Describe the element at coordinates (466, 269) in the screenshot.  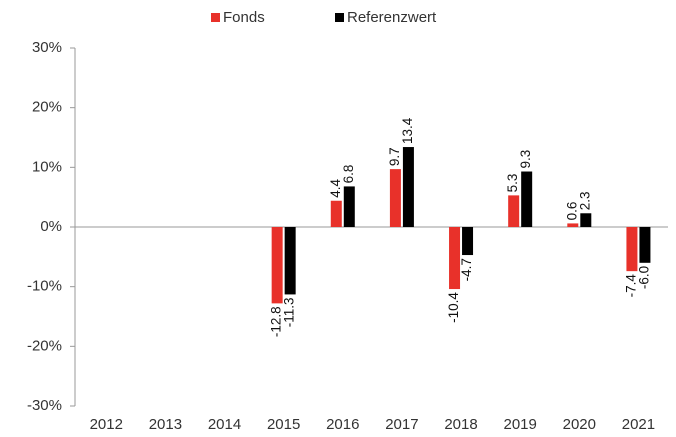
I see `data-label: -4.7` at that location.